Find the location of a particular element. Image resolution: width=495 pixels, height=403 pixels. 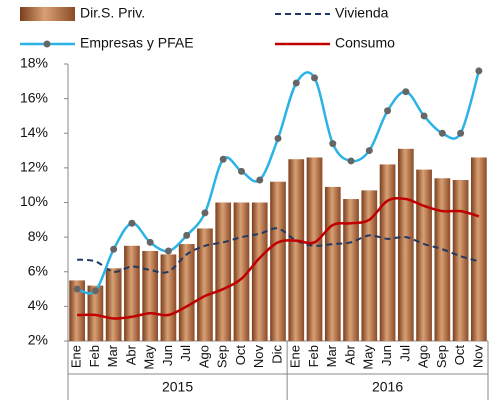

y-tick-label: 4% is located at coordinates (38, 305).